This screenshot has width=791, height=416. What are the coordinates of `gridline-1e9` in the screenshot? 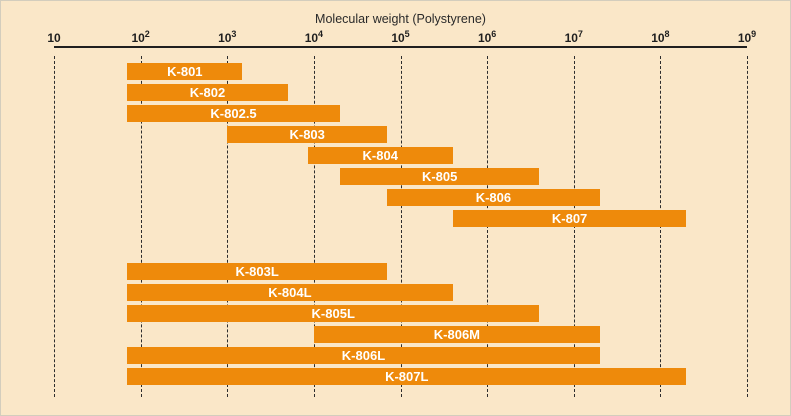 It's located at (747, 226).